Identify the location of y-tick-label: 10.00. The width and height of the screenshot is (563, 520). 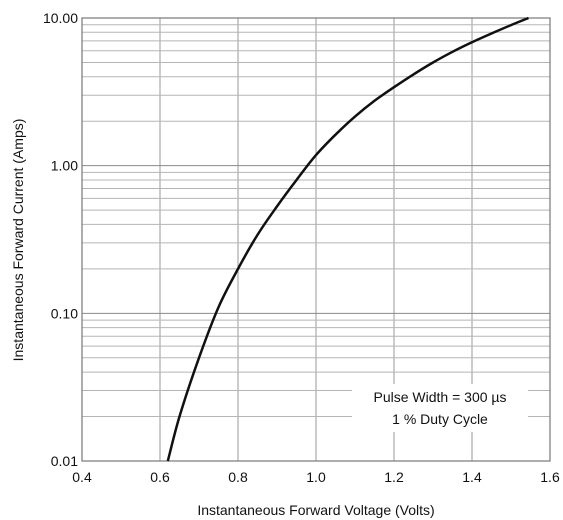
(60, 18).